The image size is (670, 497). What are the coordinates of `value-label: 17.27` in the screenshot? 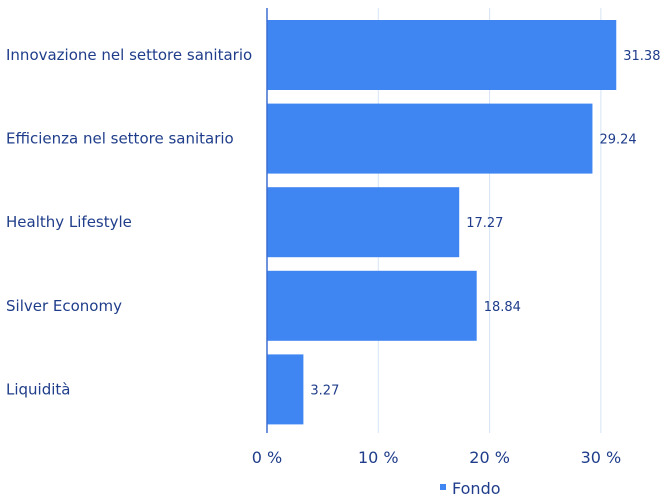 It's located at (484, 223).